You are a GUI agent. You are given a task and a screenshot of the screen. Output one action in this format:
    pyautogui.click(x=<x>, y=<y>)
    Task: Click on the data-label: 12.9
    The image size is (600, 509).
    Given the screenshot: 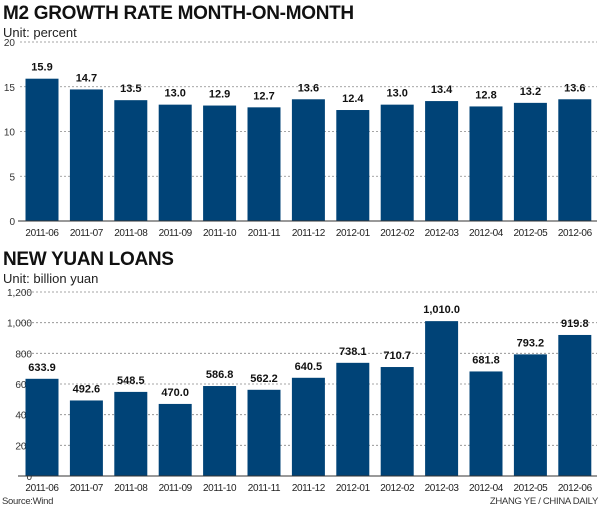 What is the action you would take?
    pyautogui.click(x=219, y=95)
    